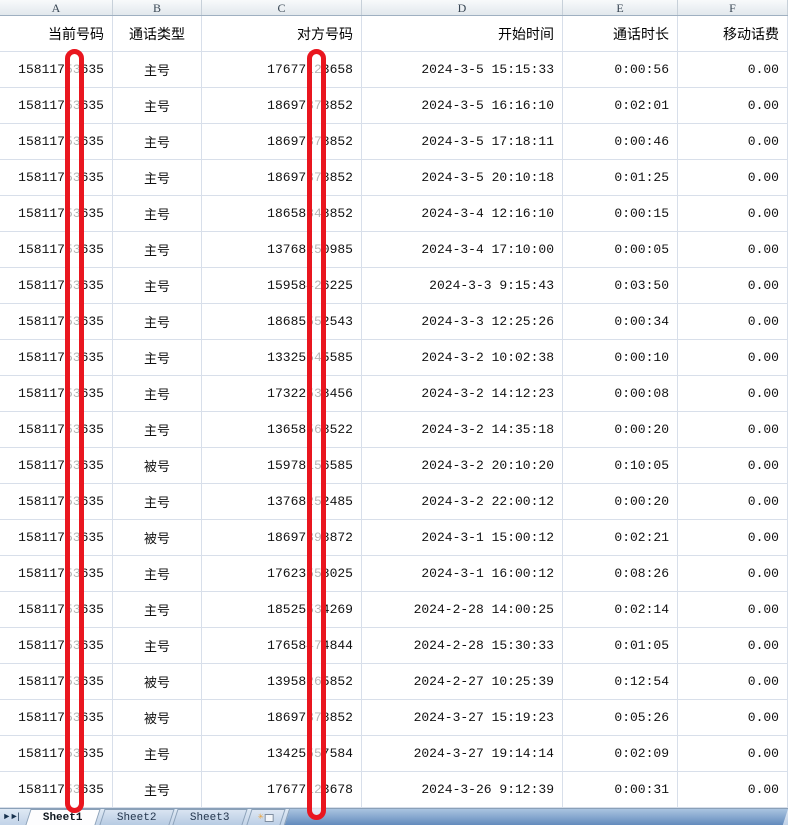  I want to click on cell-other-number: 18685552543, so click(282, 321).